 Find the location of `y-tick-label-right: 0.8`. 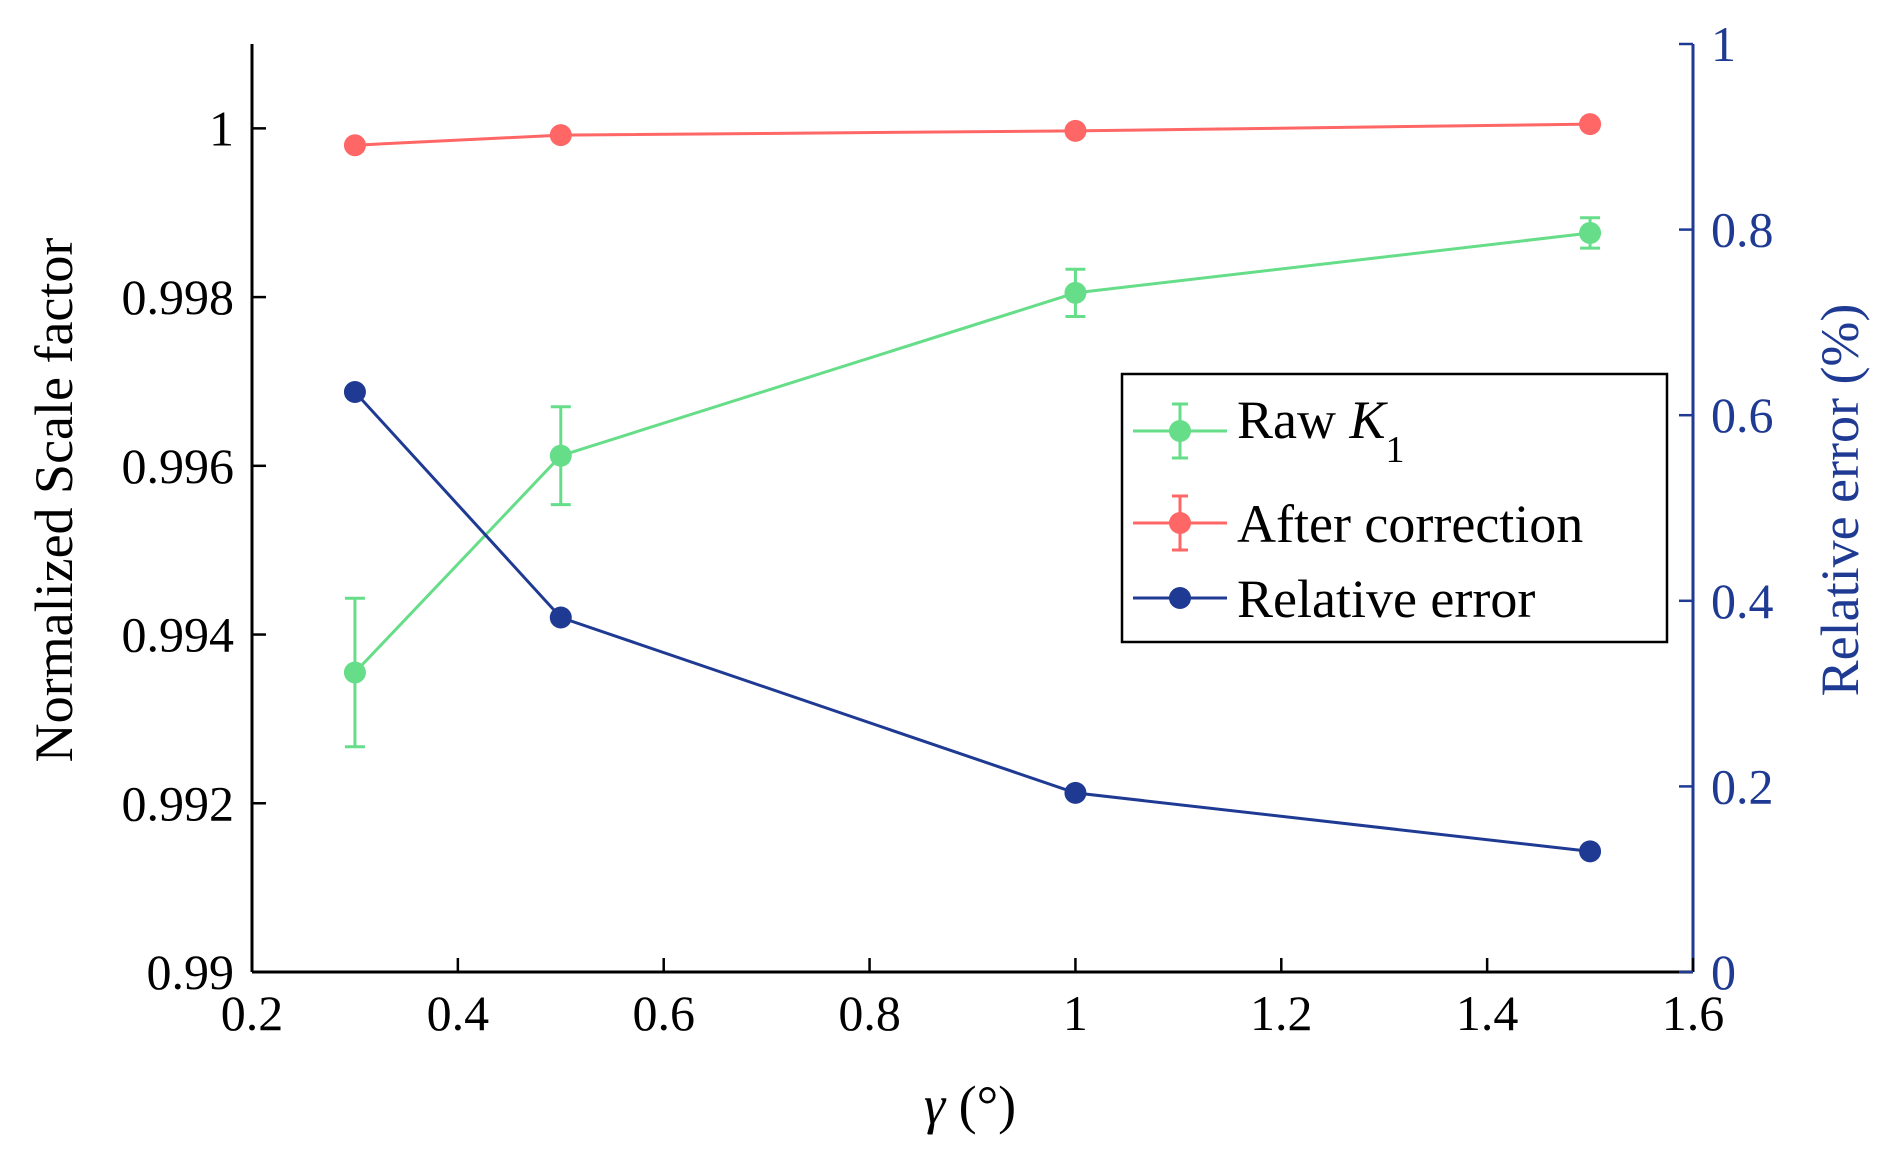

y-tick-label-right: 0.8 is located at coordinates (1742, 230).